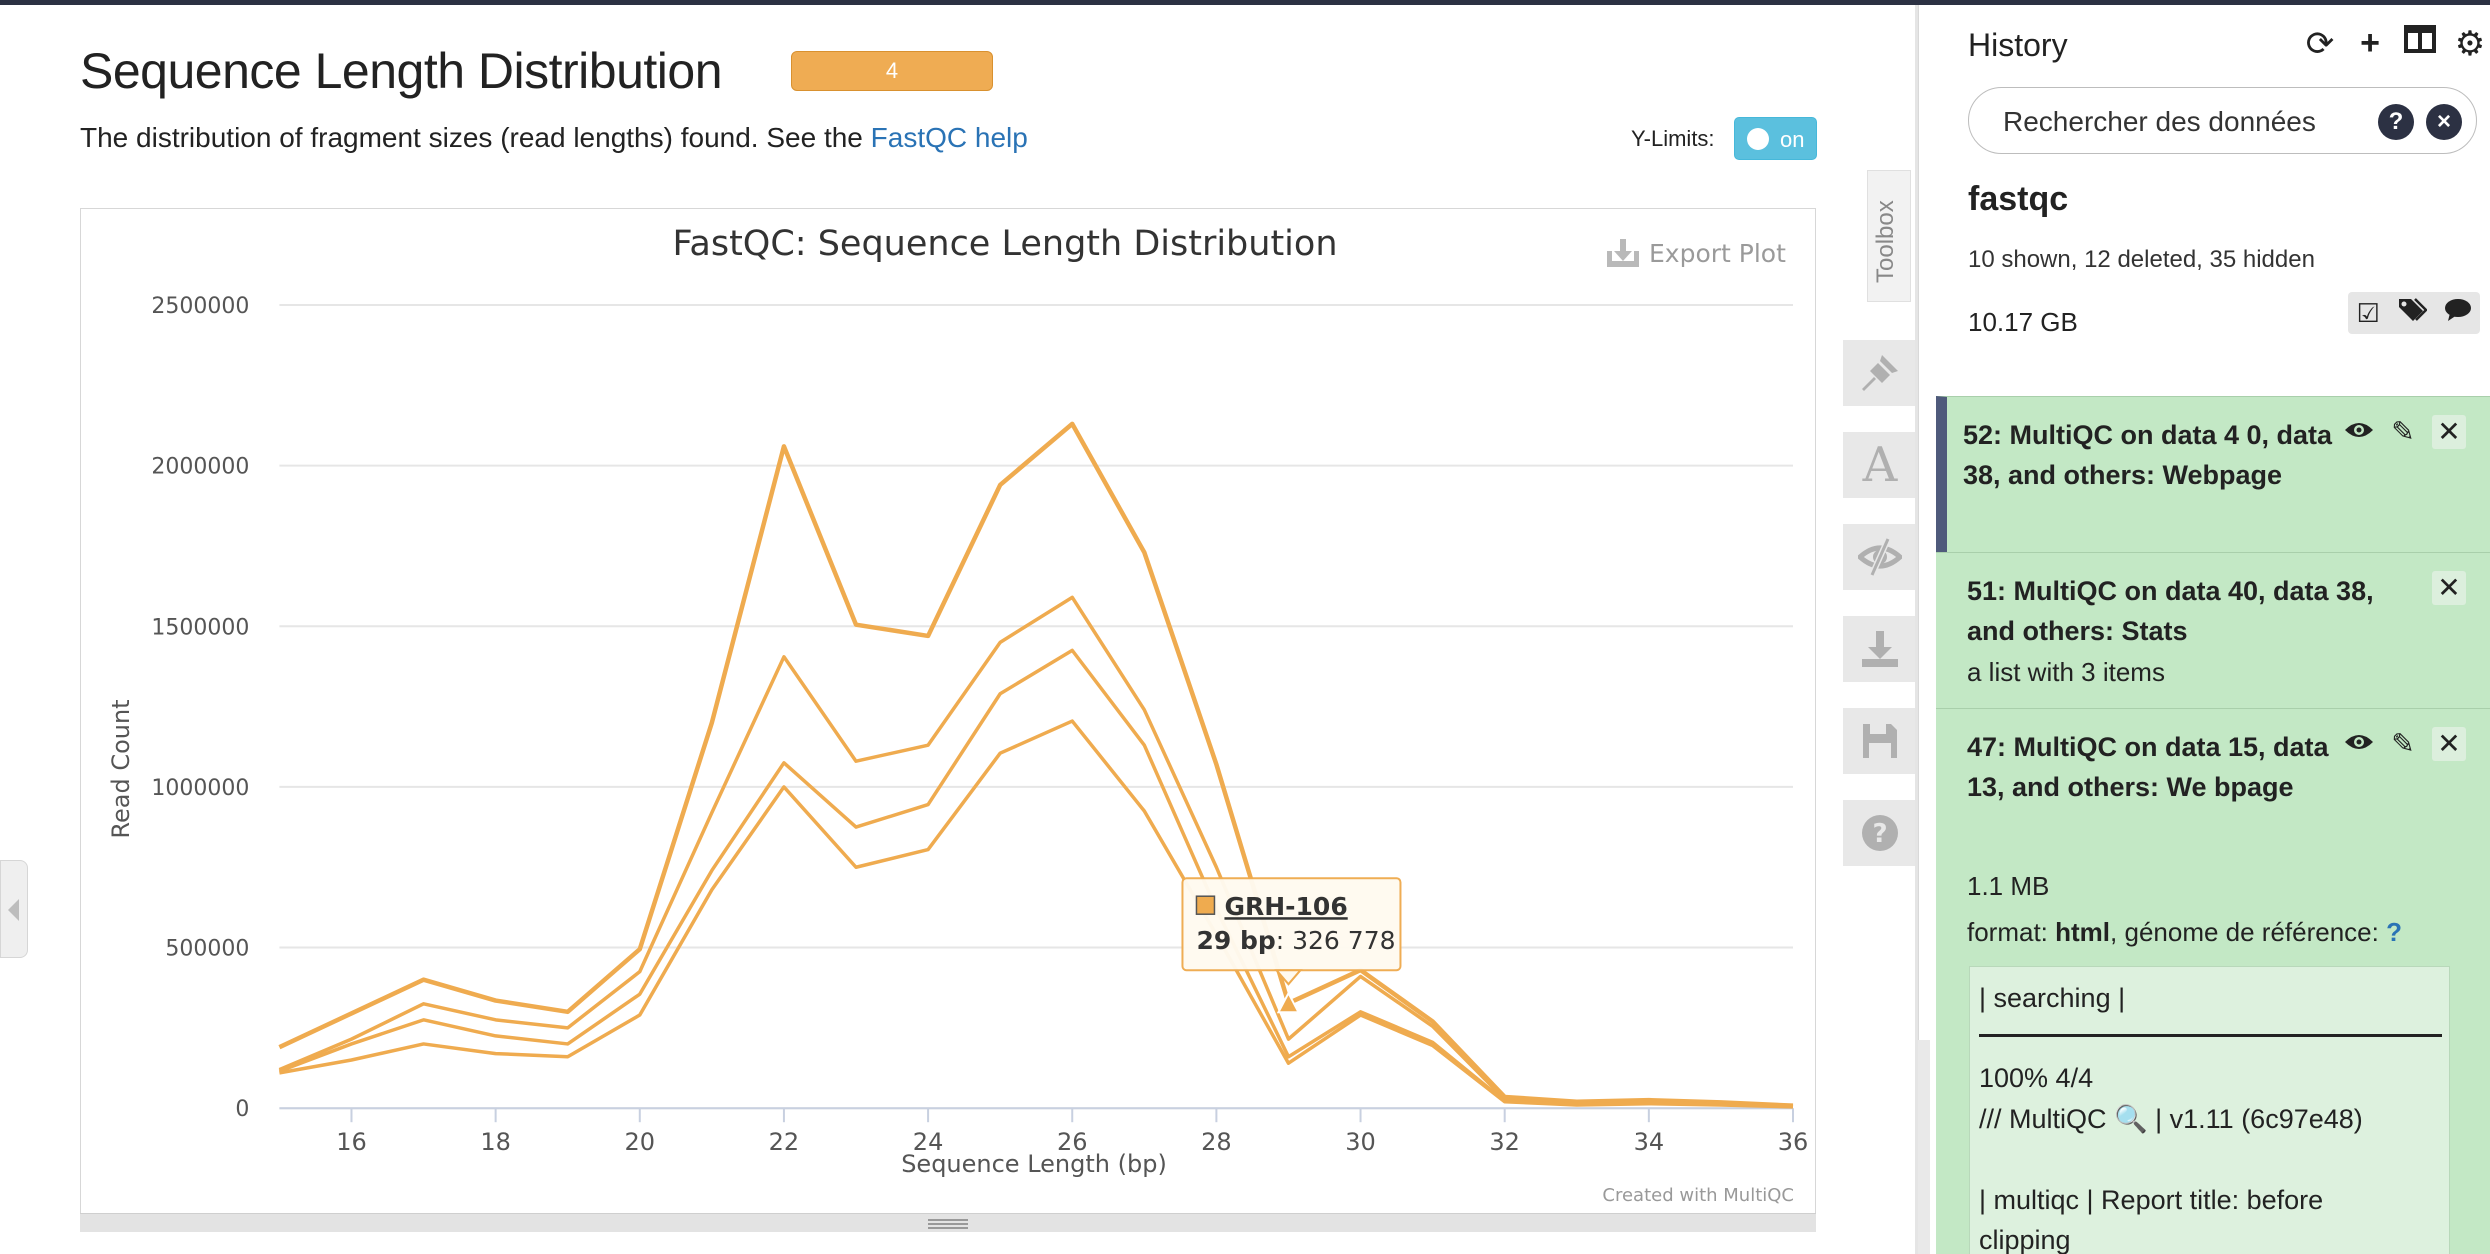 The image size is (2490, 1254). What do you see at coordinates (1623, 253) in the screenshot?
I see `export-icon` at bounding box center [1623, 253].